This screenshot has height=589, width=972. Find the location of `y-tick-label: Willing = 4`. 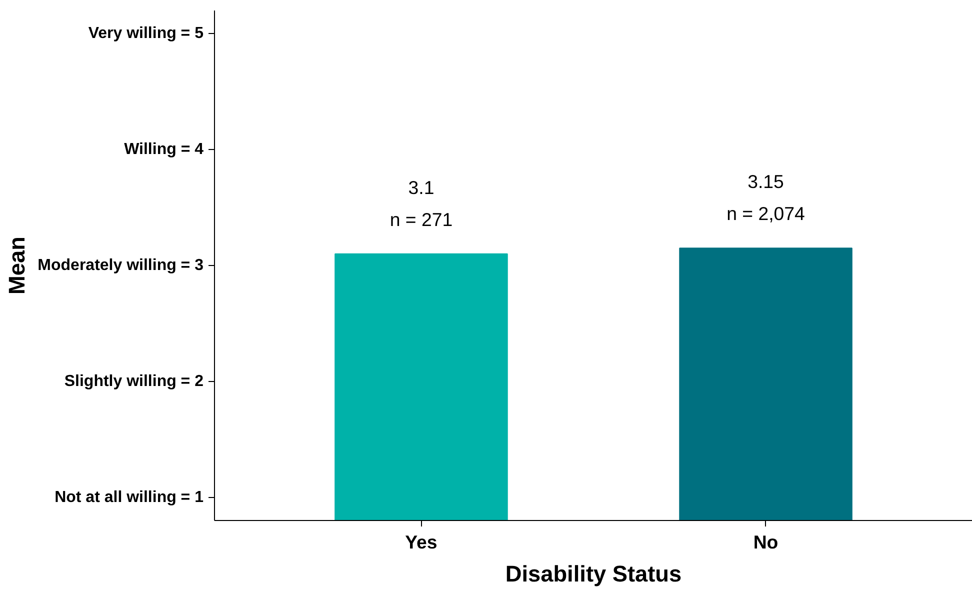

y-tick-label: Willing = 4 is located at coordinates (164, 149).